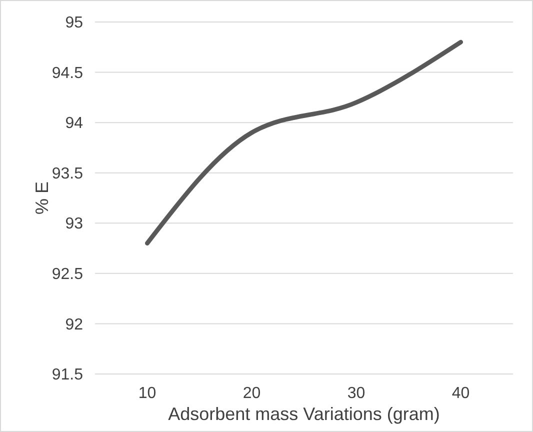 The height and width of the screenshot is (432, 533). I want to click on x-axis-title: Adsorbent mass Variations (gram), so click(304, 414).